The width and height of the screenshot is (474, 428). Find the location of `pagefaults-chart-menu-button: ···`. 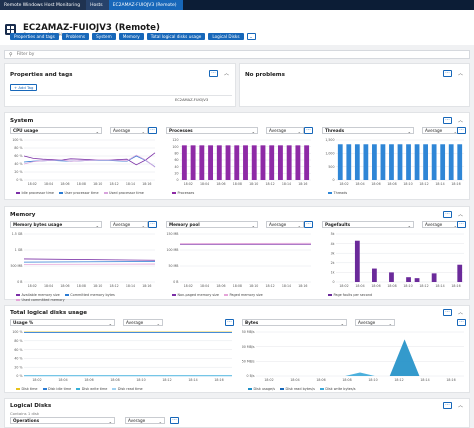

pagefaults-chart-menu-button: ··· is located at coordinates (461, 224).